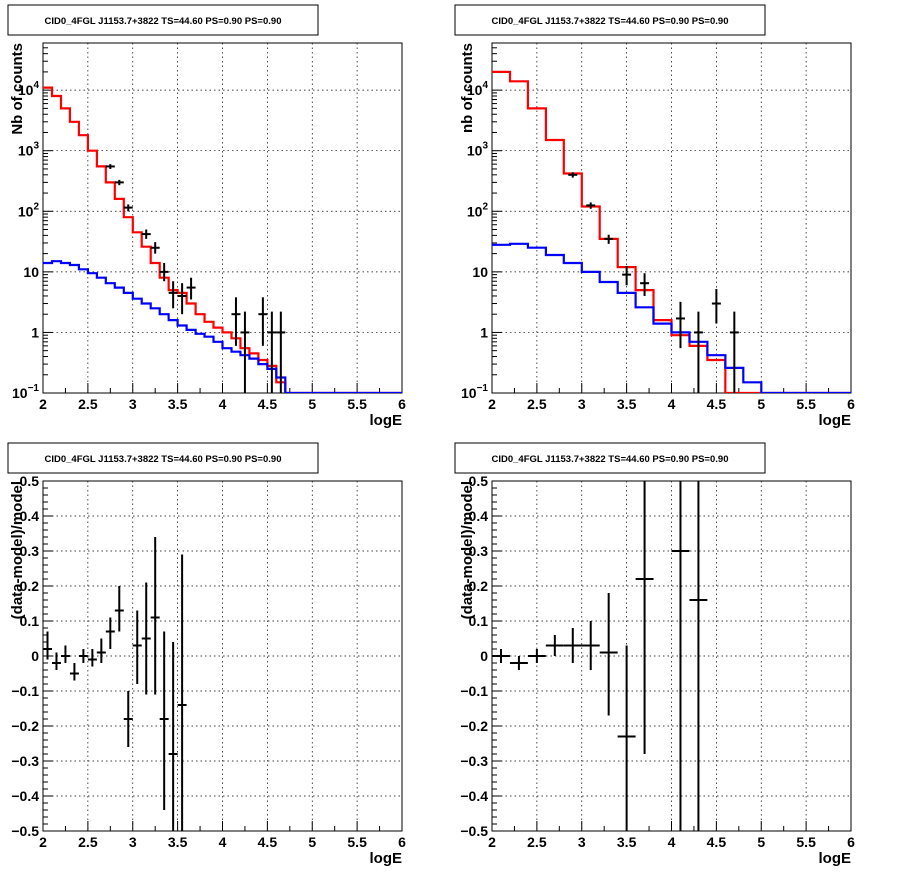 The width and height of the screenshot is (898, 875). I want to click on y-tick-label: 10³, so click(29, 150).